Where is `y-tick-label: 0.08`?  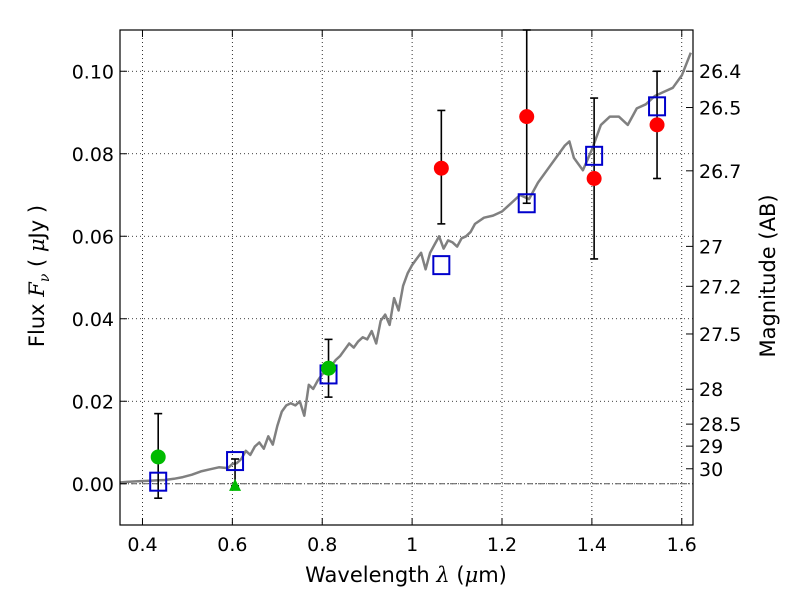
y-tick-label: 0.08 is located at coordinates (93, 155).